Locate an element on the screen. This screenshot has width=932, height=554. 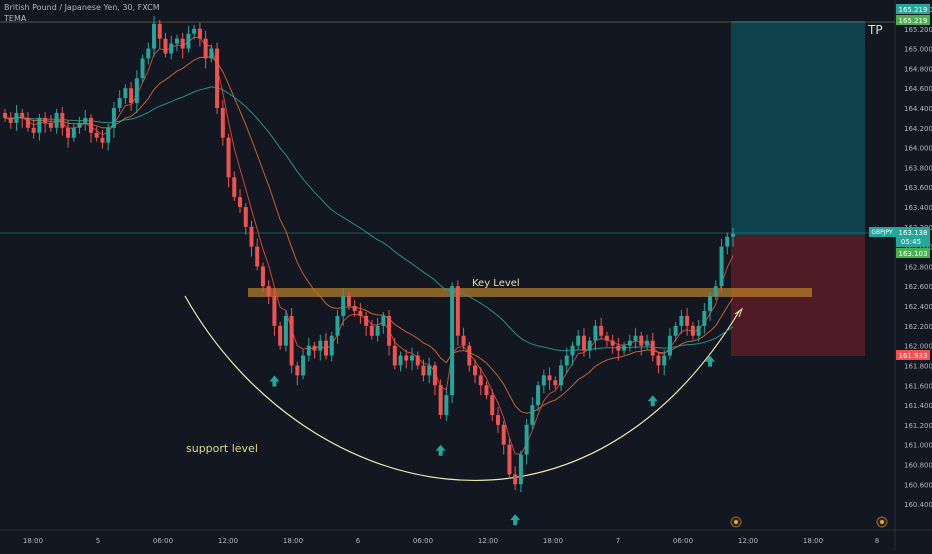
time-tick-label: 18:00 is located at coordinates (293, 541).